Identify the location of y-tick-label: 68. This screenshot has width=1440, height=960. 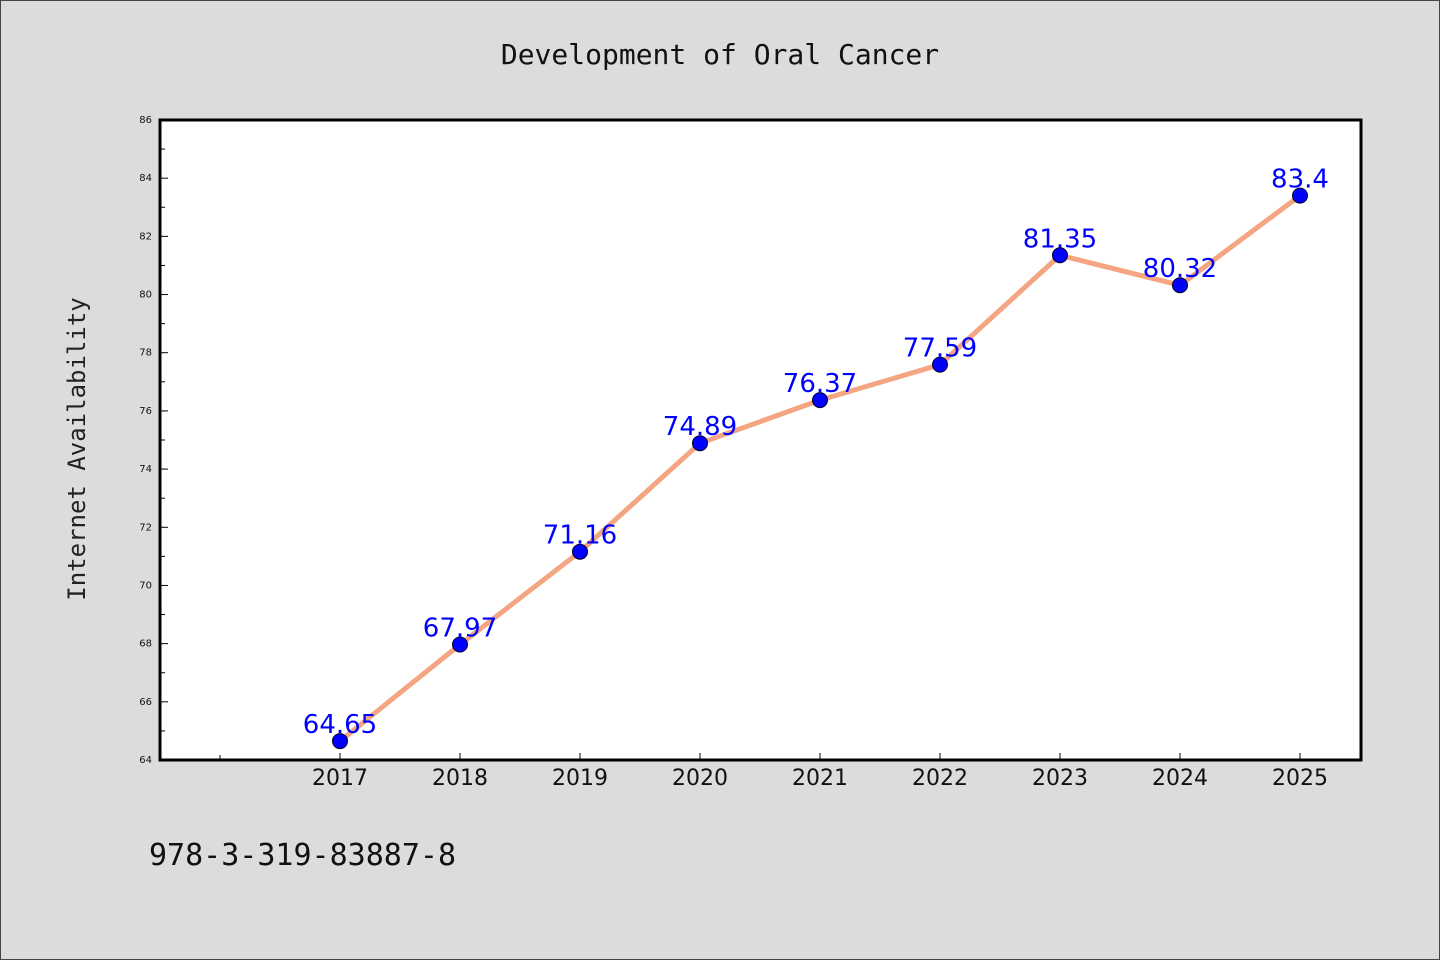
(145, 644).